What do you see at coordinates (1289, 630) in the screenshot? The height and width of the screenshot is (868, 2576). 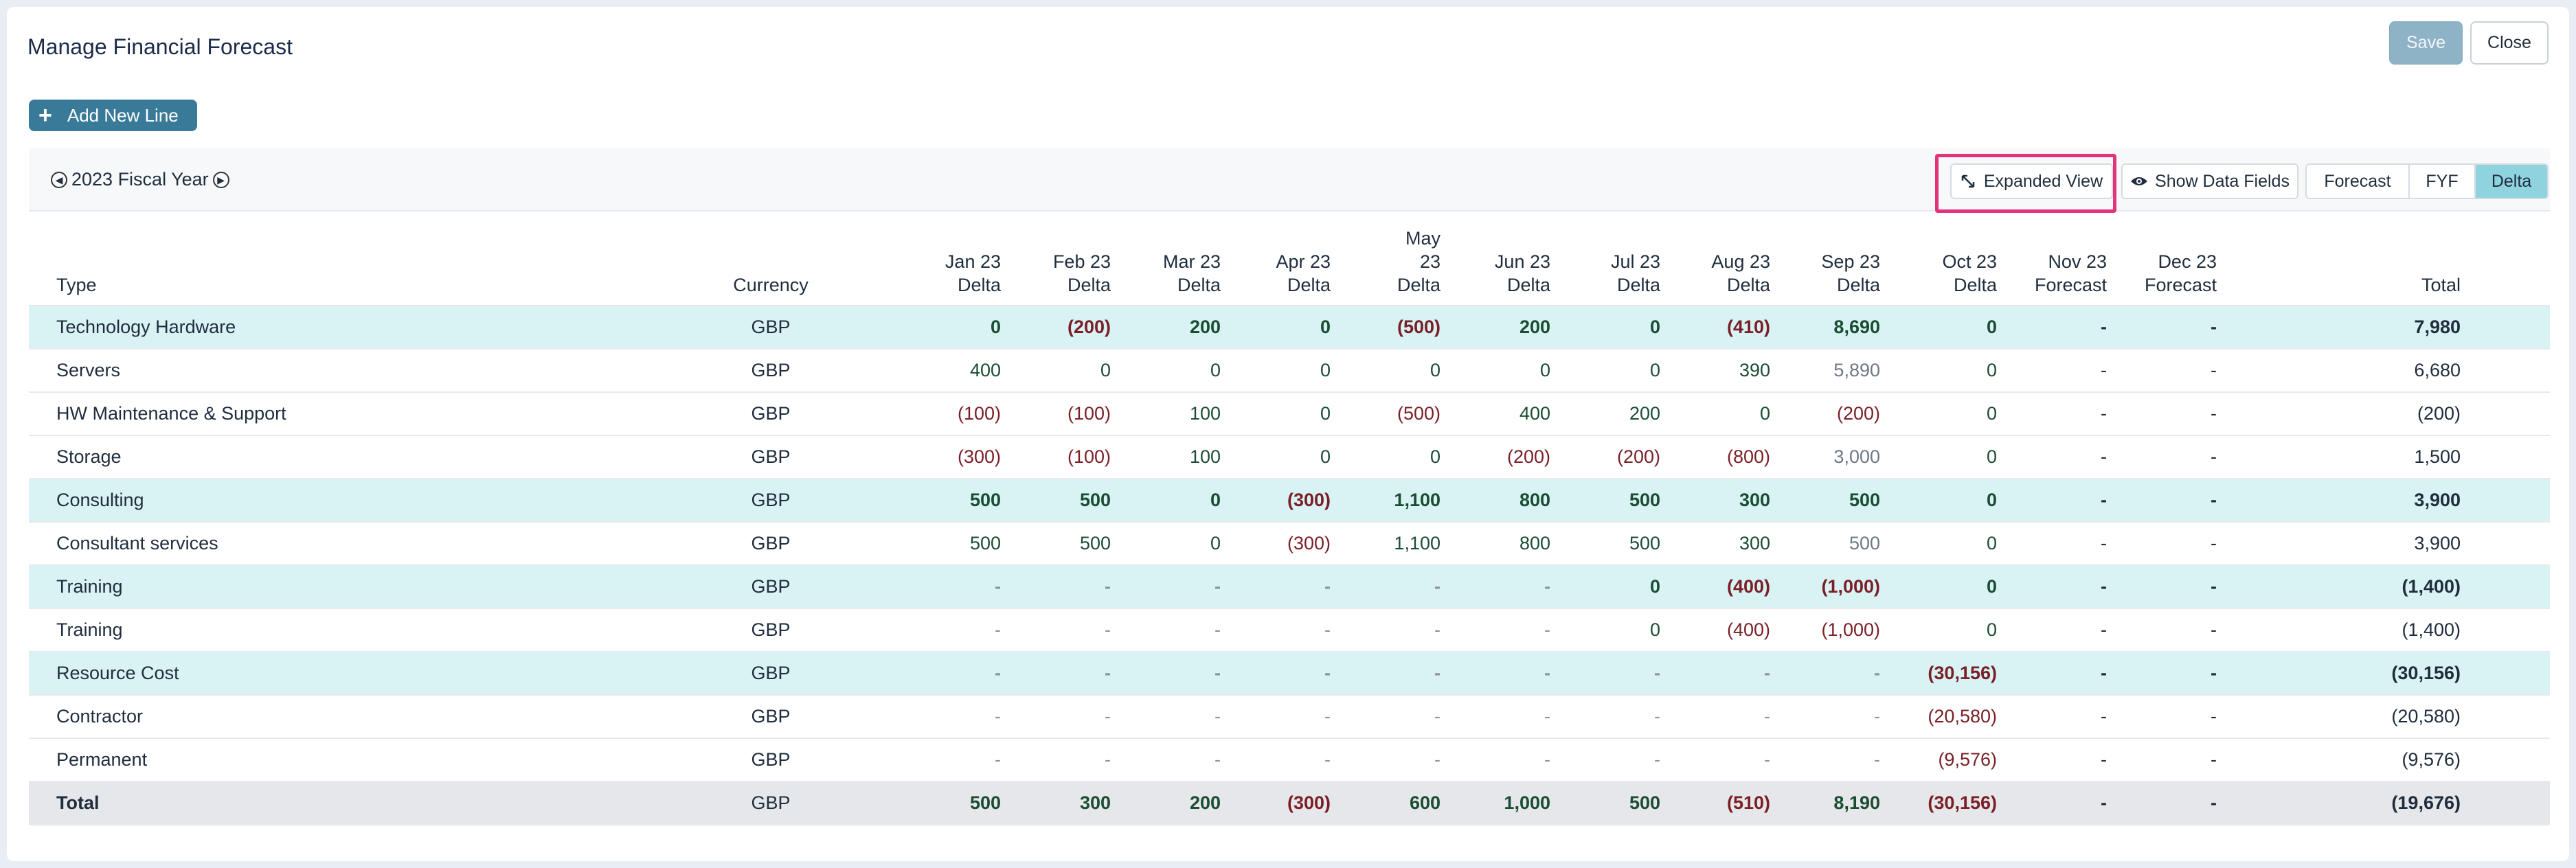 I see `table-row: Training GBP - - - - - - 0 (400) (1,000) 0 - - (1,400)` at bounding box center [1289, 630].